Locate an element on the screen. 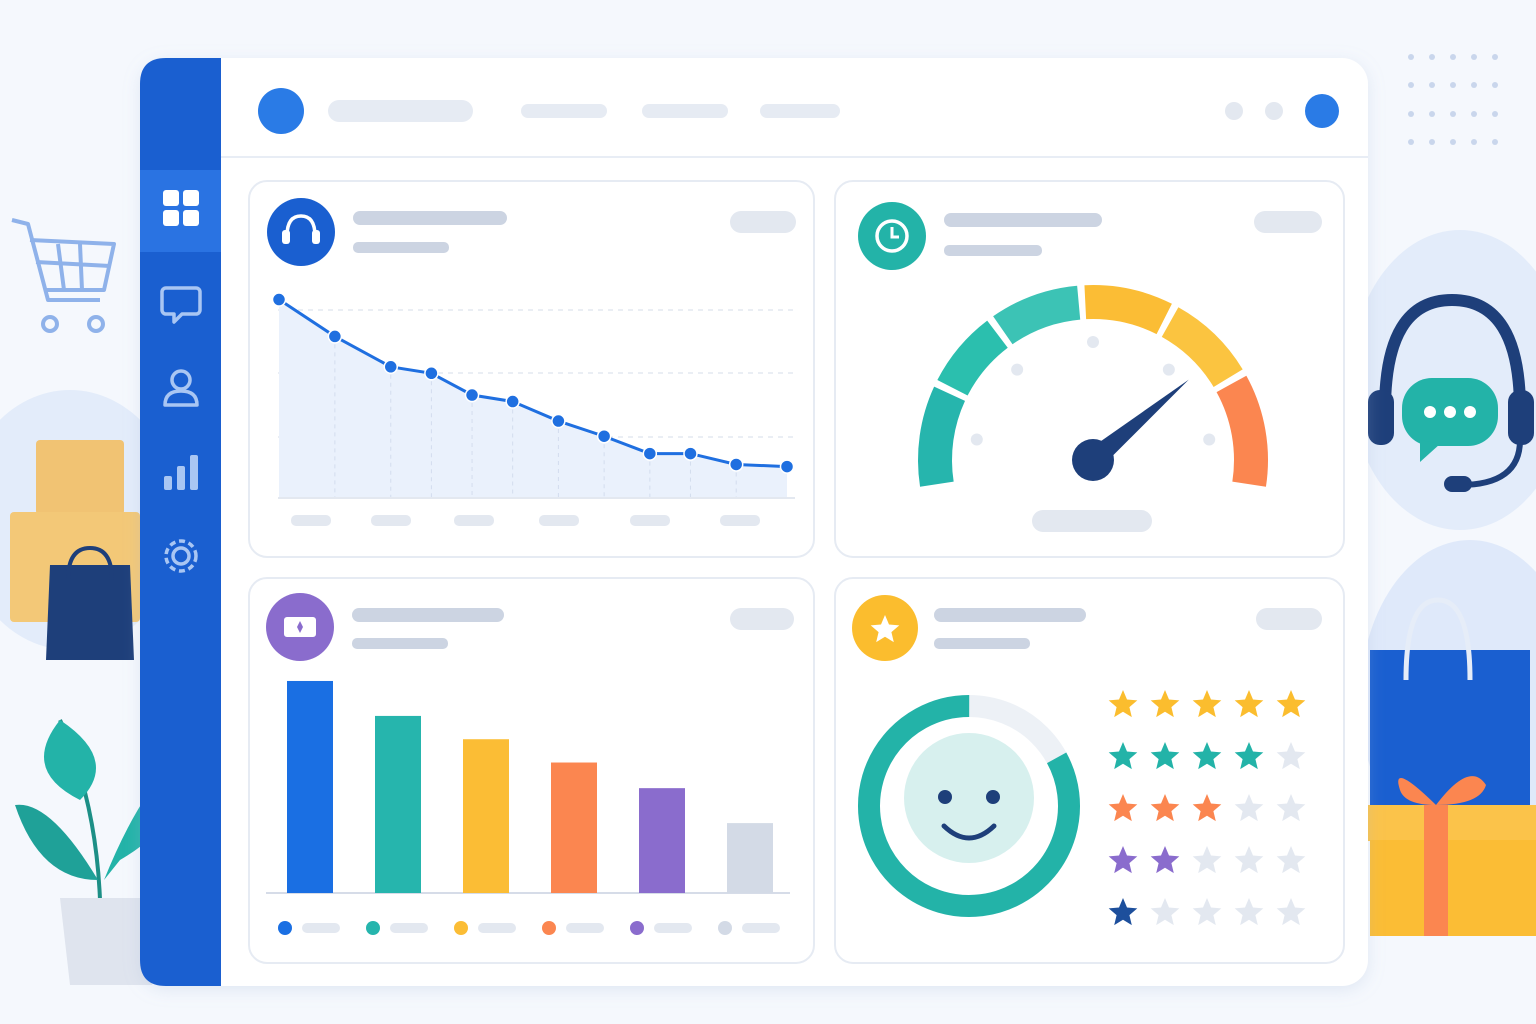 The width and height of the screenshot is (1536, 1024). avatar is located at coordinates (1322, 111).